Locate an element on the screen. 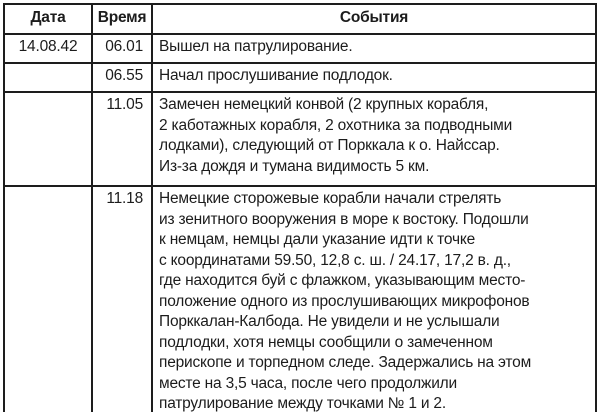 Image resolution: width=600 pixels, height=412 pixels. table-row: 06.55 Начал прослушивание подлодок. is located at coordinates (300, 77).